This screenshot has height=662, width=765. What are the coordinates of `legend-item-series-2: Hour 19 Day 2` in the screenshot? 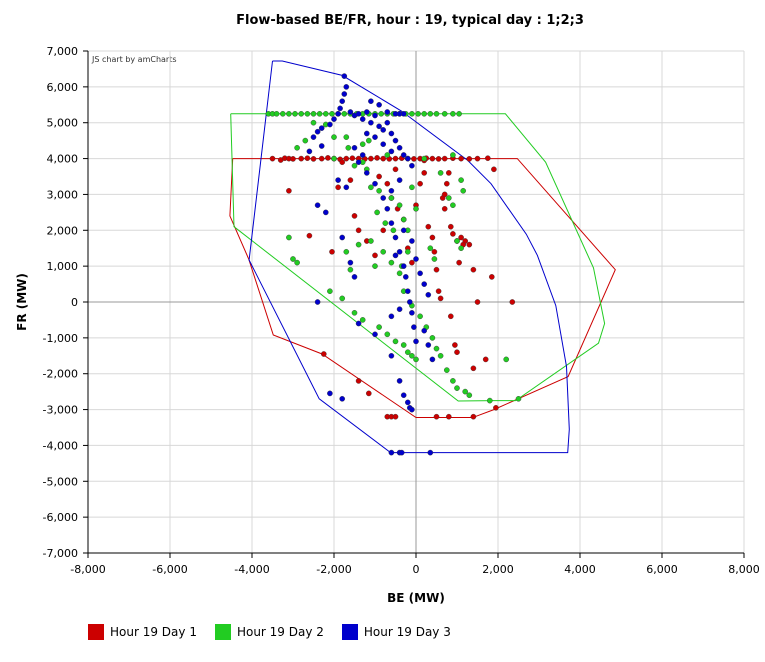 It's located at (269, 632).